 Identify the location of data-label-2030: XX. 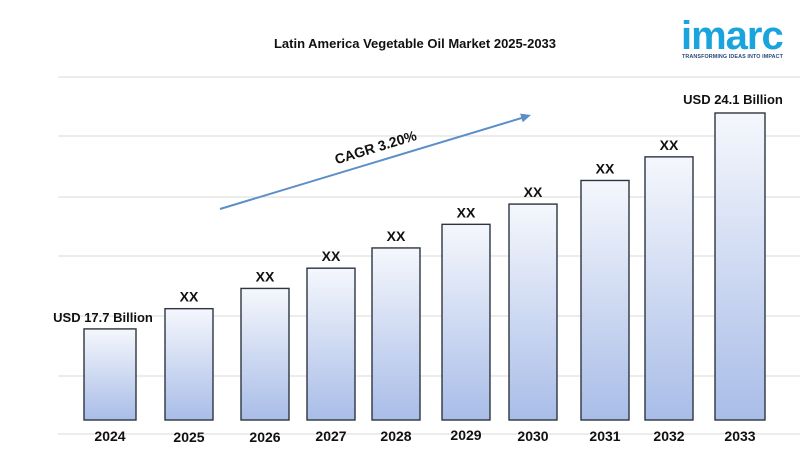
(533, 192).